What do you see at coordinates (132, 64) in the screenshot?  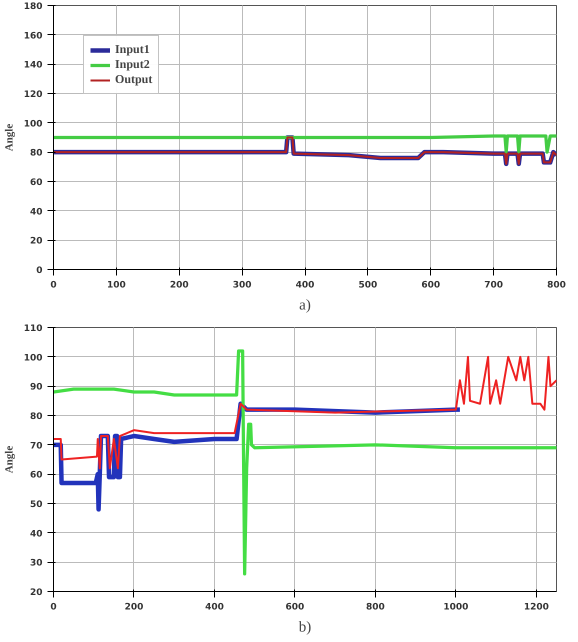 I see `legend-label: Input2` at bounding box center [132, 64].